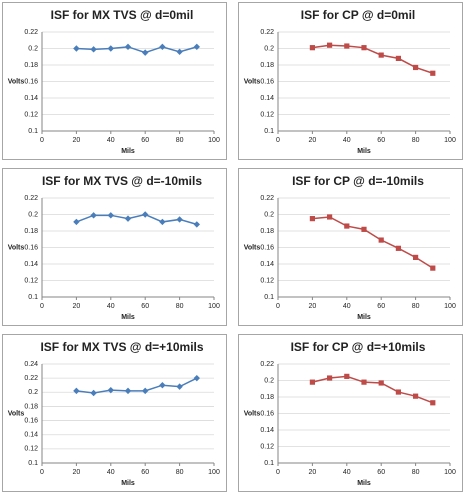 The image size is (465, 498). I want to click on y-tick-label: 0.24, so click(31, 364).